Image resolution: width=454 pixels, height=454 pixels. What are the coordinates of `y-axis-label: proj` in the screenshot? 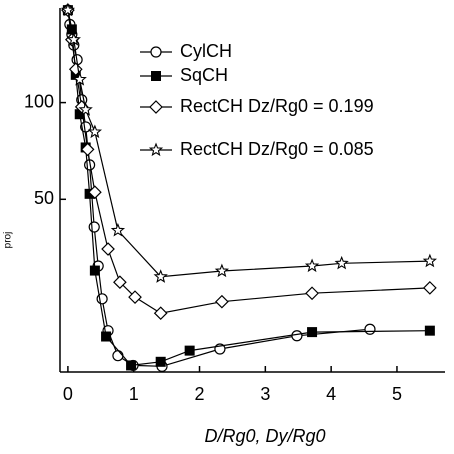 It's located at (8, 240).